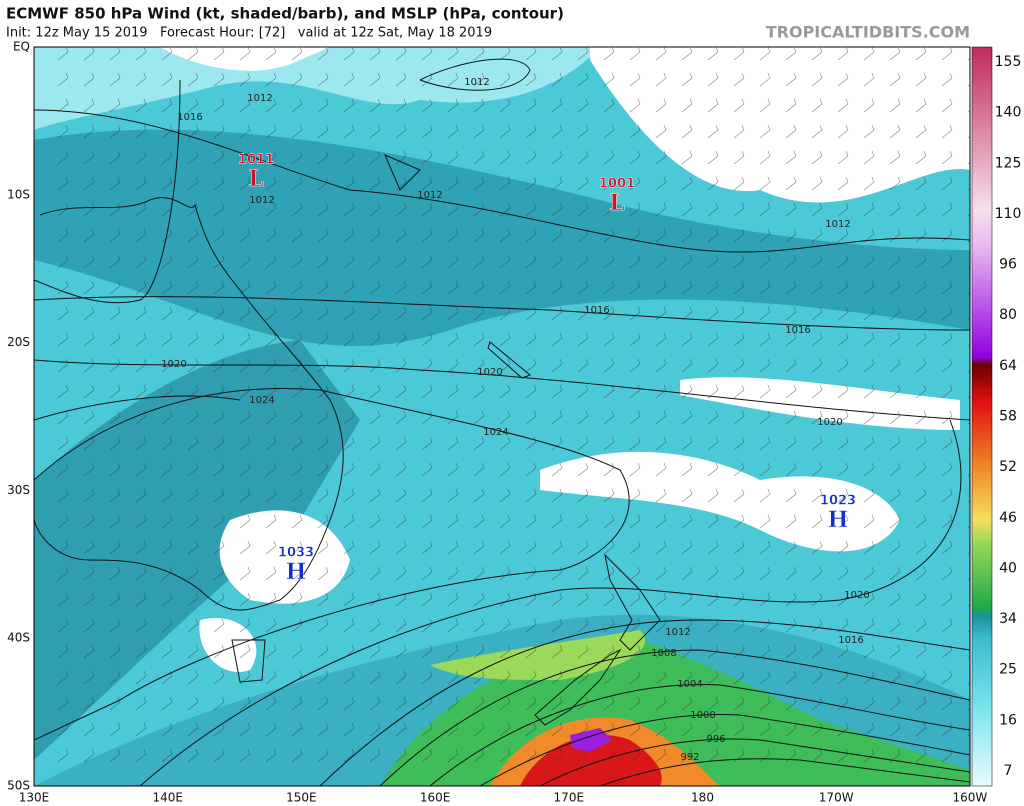  What do you see at coordinates (1008, 771) in the screenshot?
I see `colorbar-label: 7` at bounding box center [1008, 771].